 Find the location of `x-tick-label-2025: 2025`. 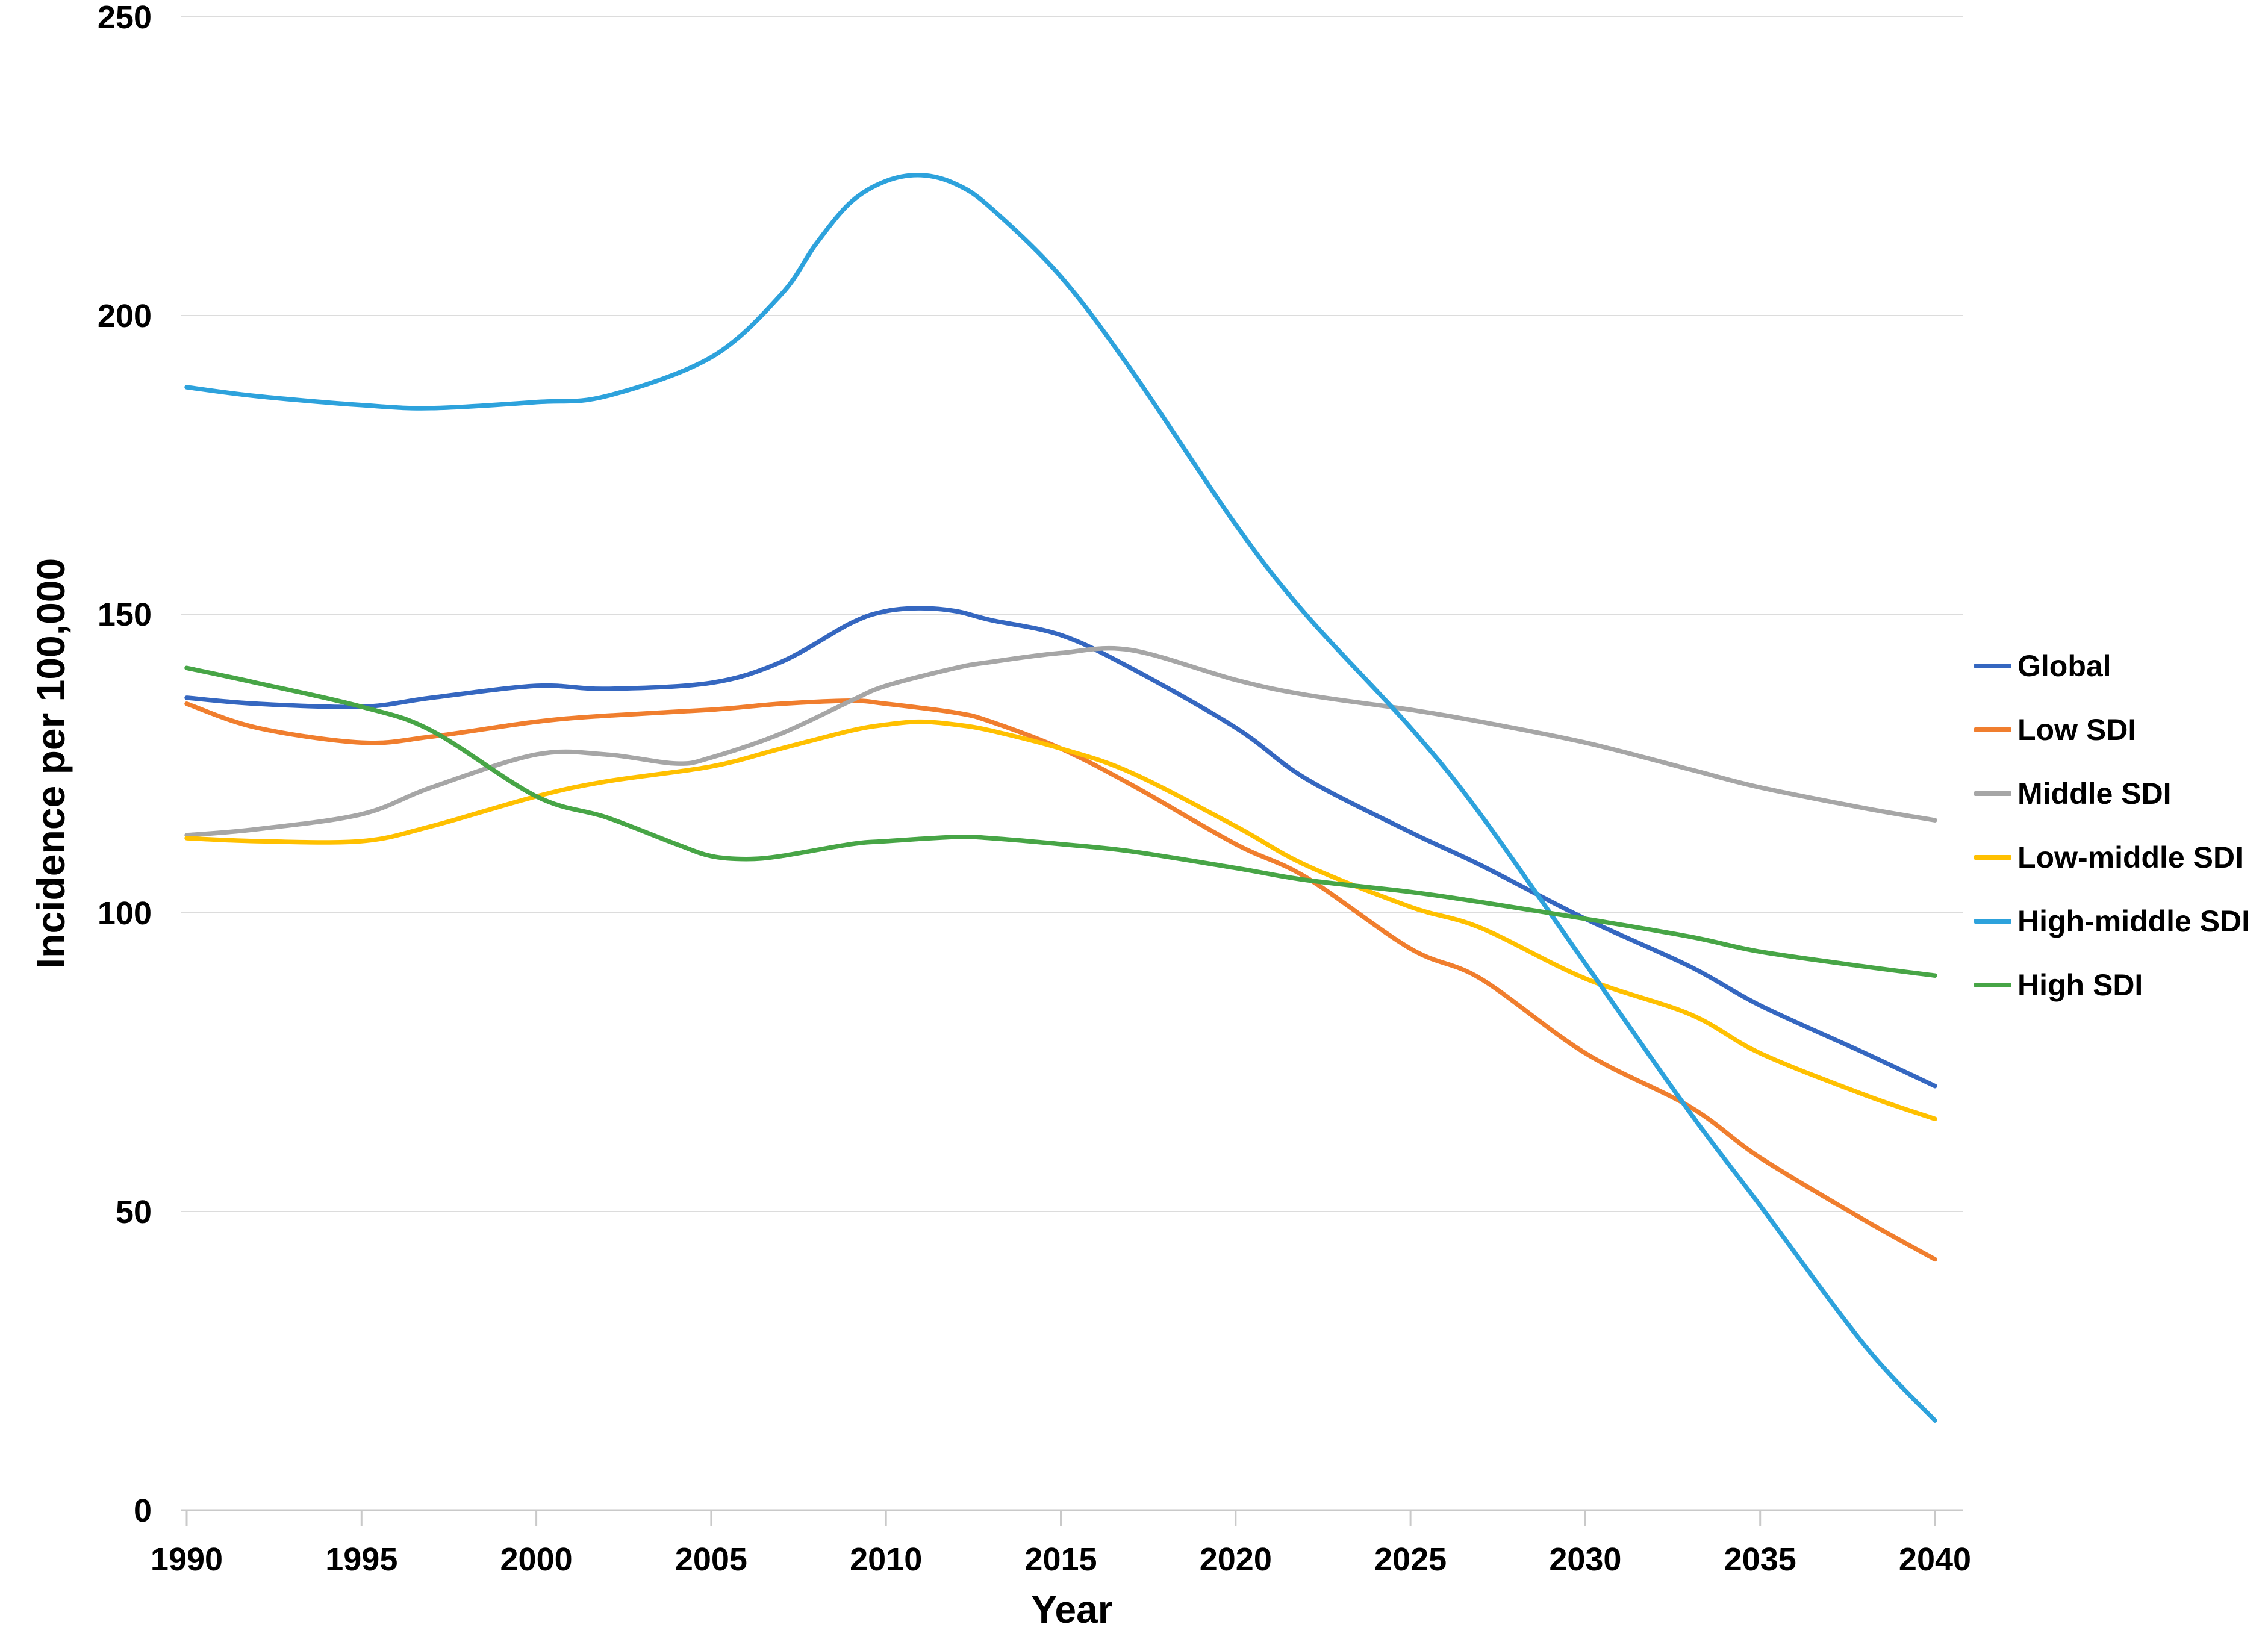

x-tick-label-2025: 2025 is located at coordinates (1411, 1559).